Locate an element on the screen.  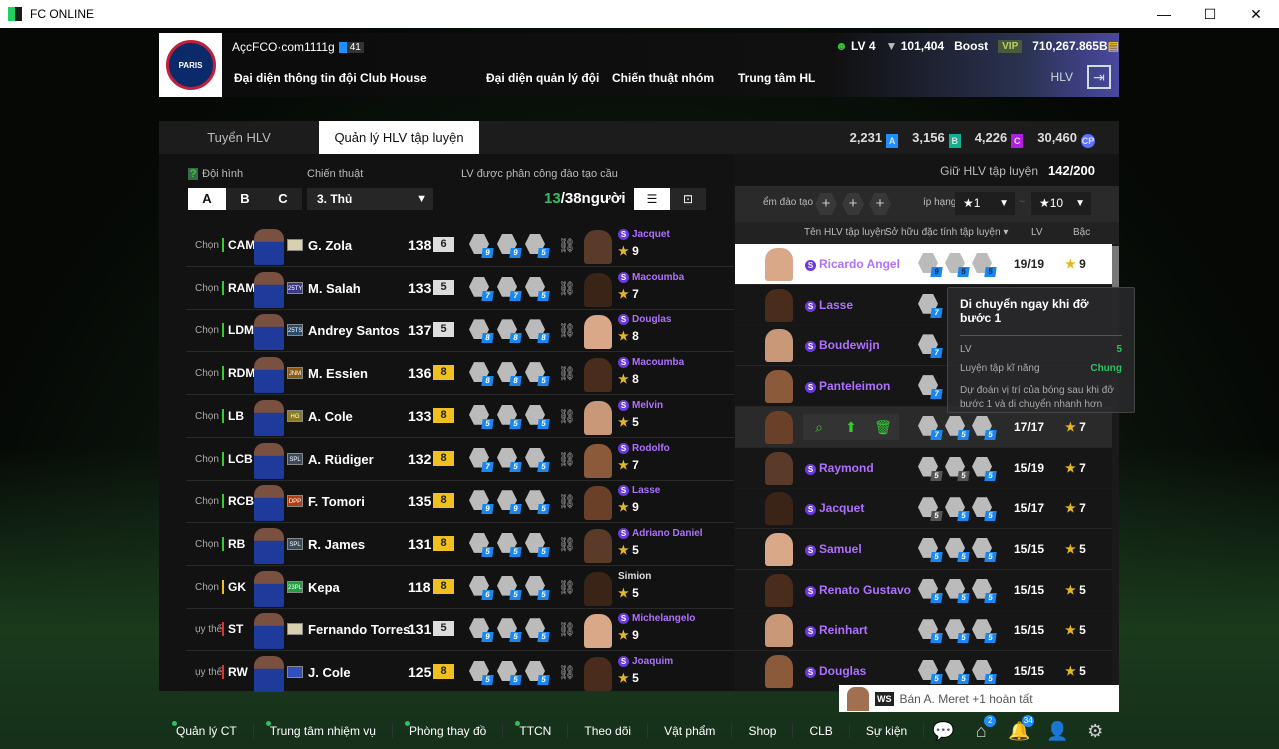
bottom-nav-item: Sự kiện is located at coordinates (887, 731).